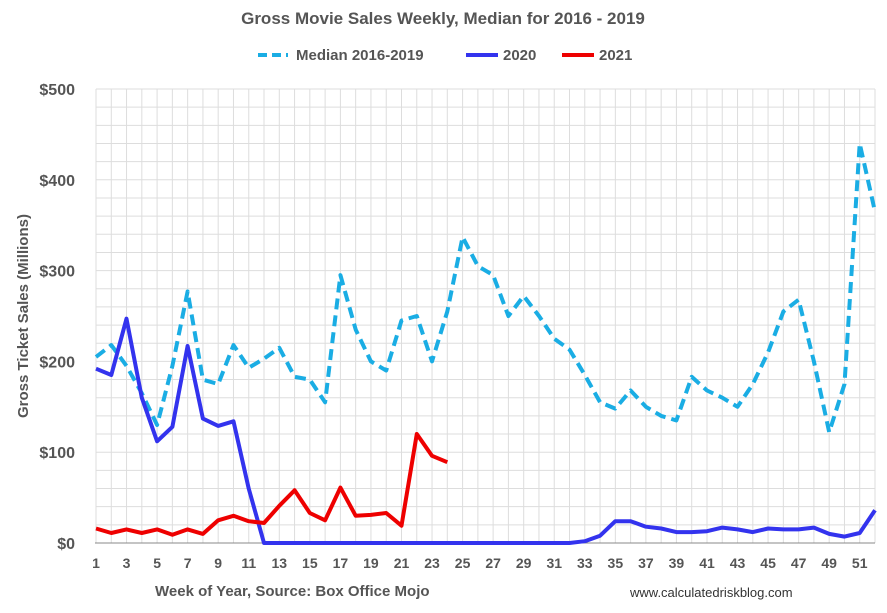 Image resolution: width=887 pixels, height=613 pixels. Describe the element at coordinates (585, 563) in the screenshot. I see `x-tick-label: 33` at that location.